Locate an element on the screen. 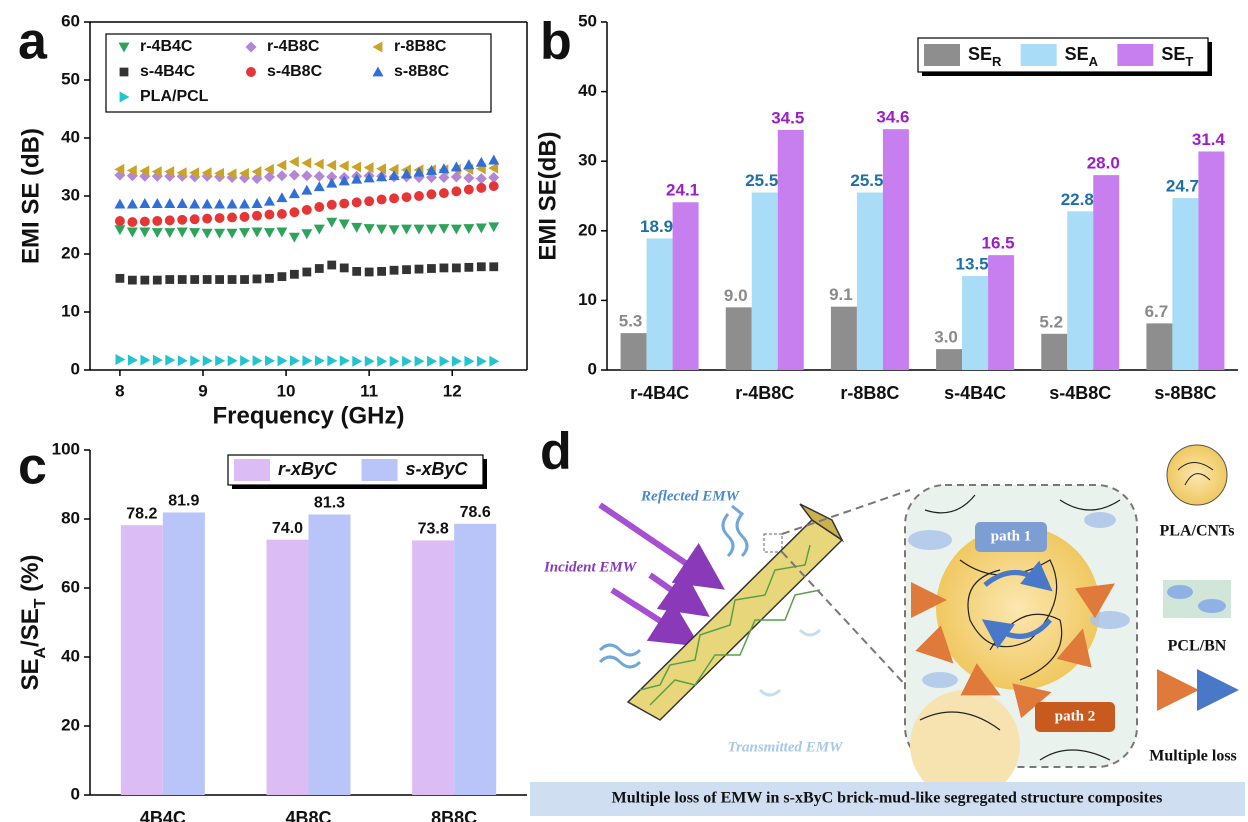 This screenshot has width=1248, height=822. x-tick-label: 9 is located at coordinates (202, 390).